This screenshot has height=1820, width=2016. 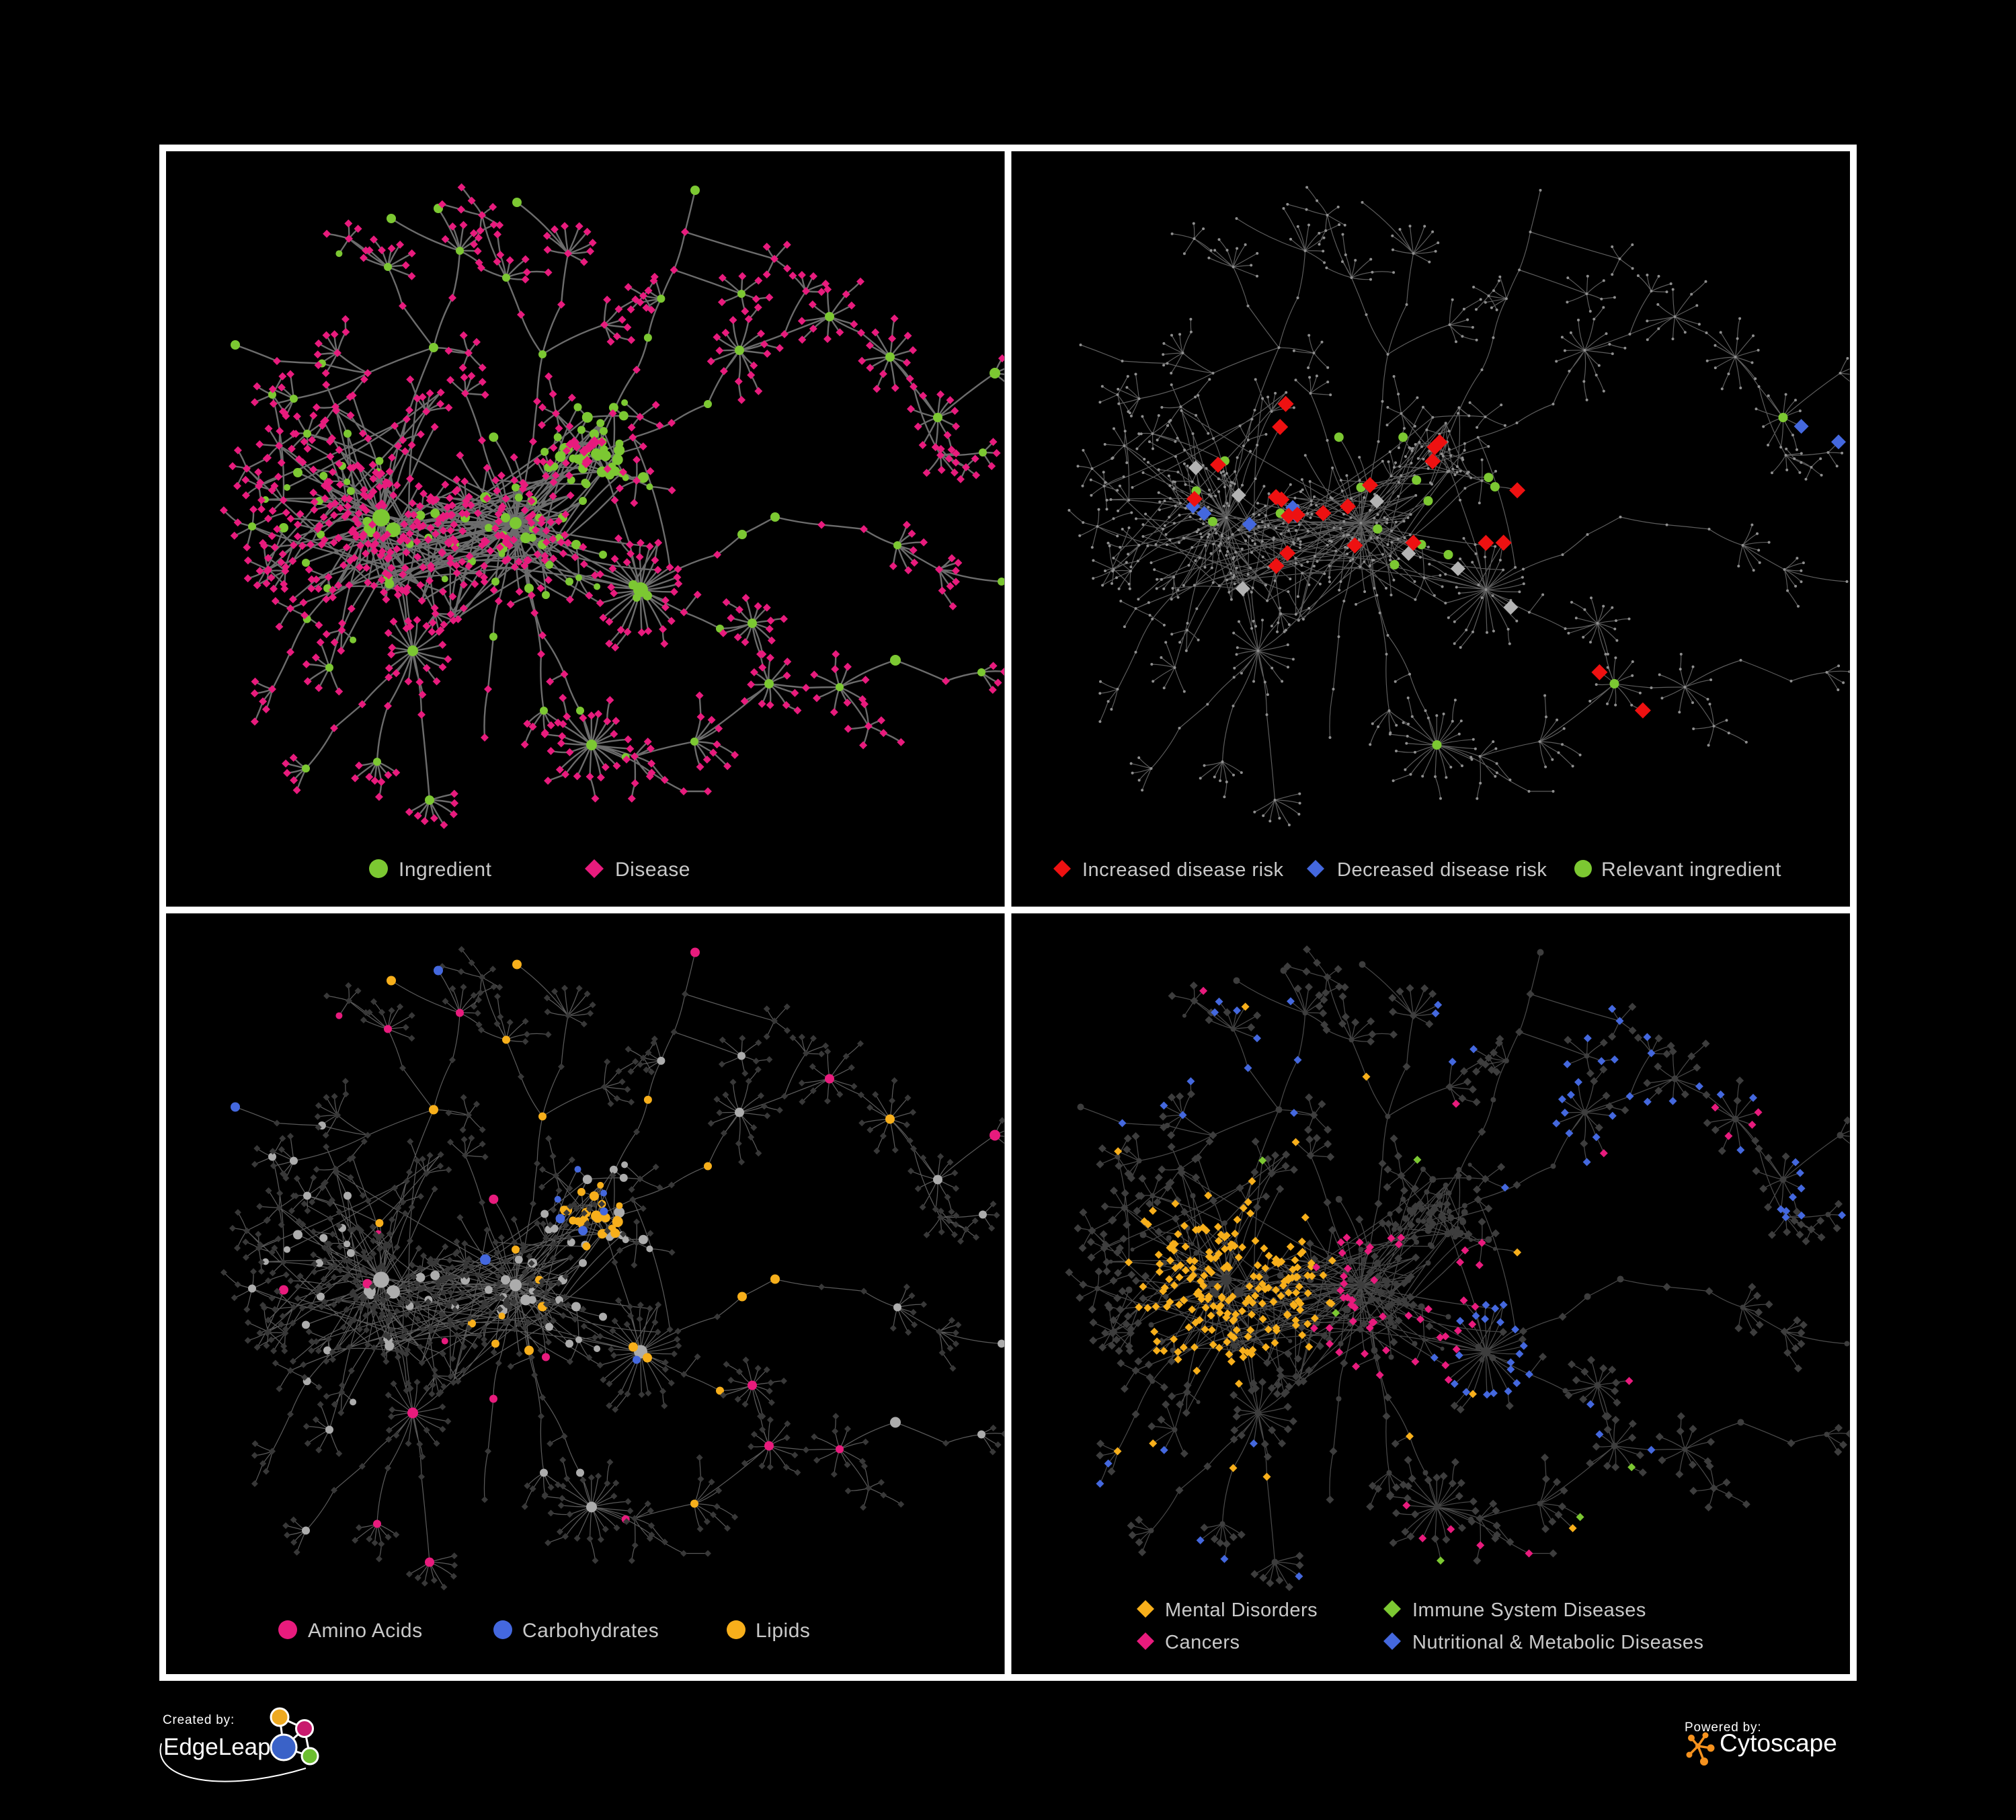 I want to click on svg-text: Decreased disease risk, so click(x=1442, y=870).